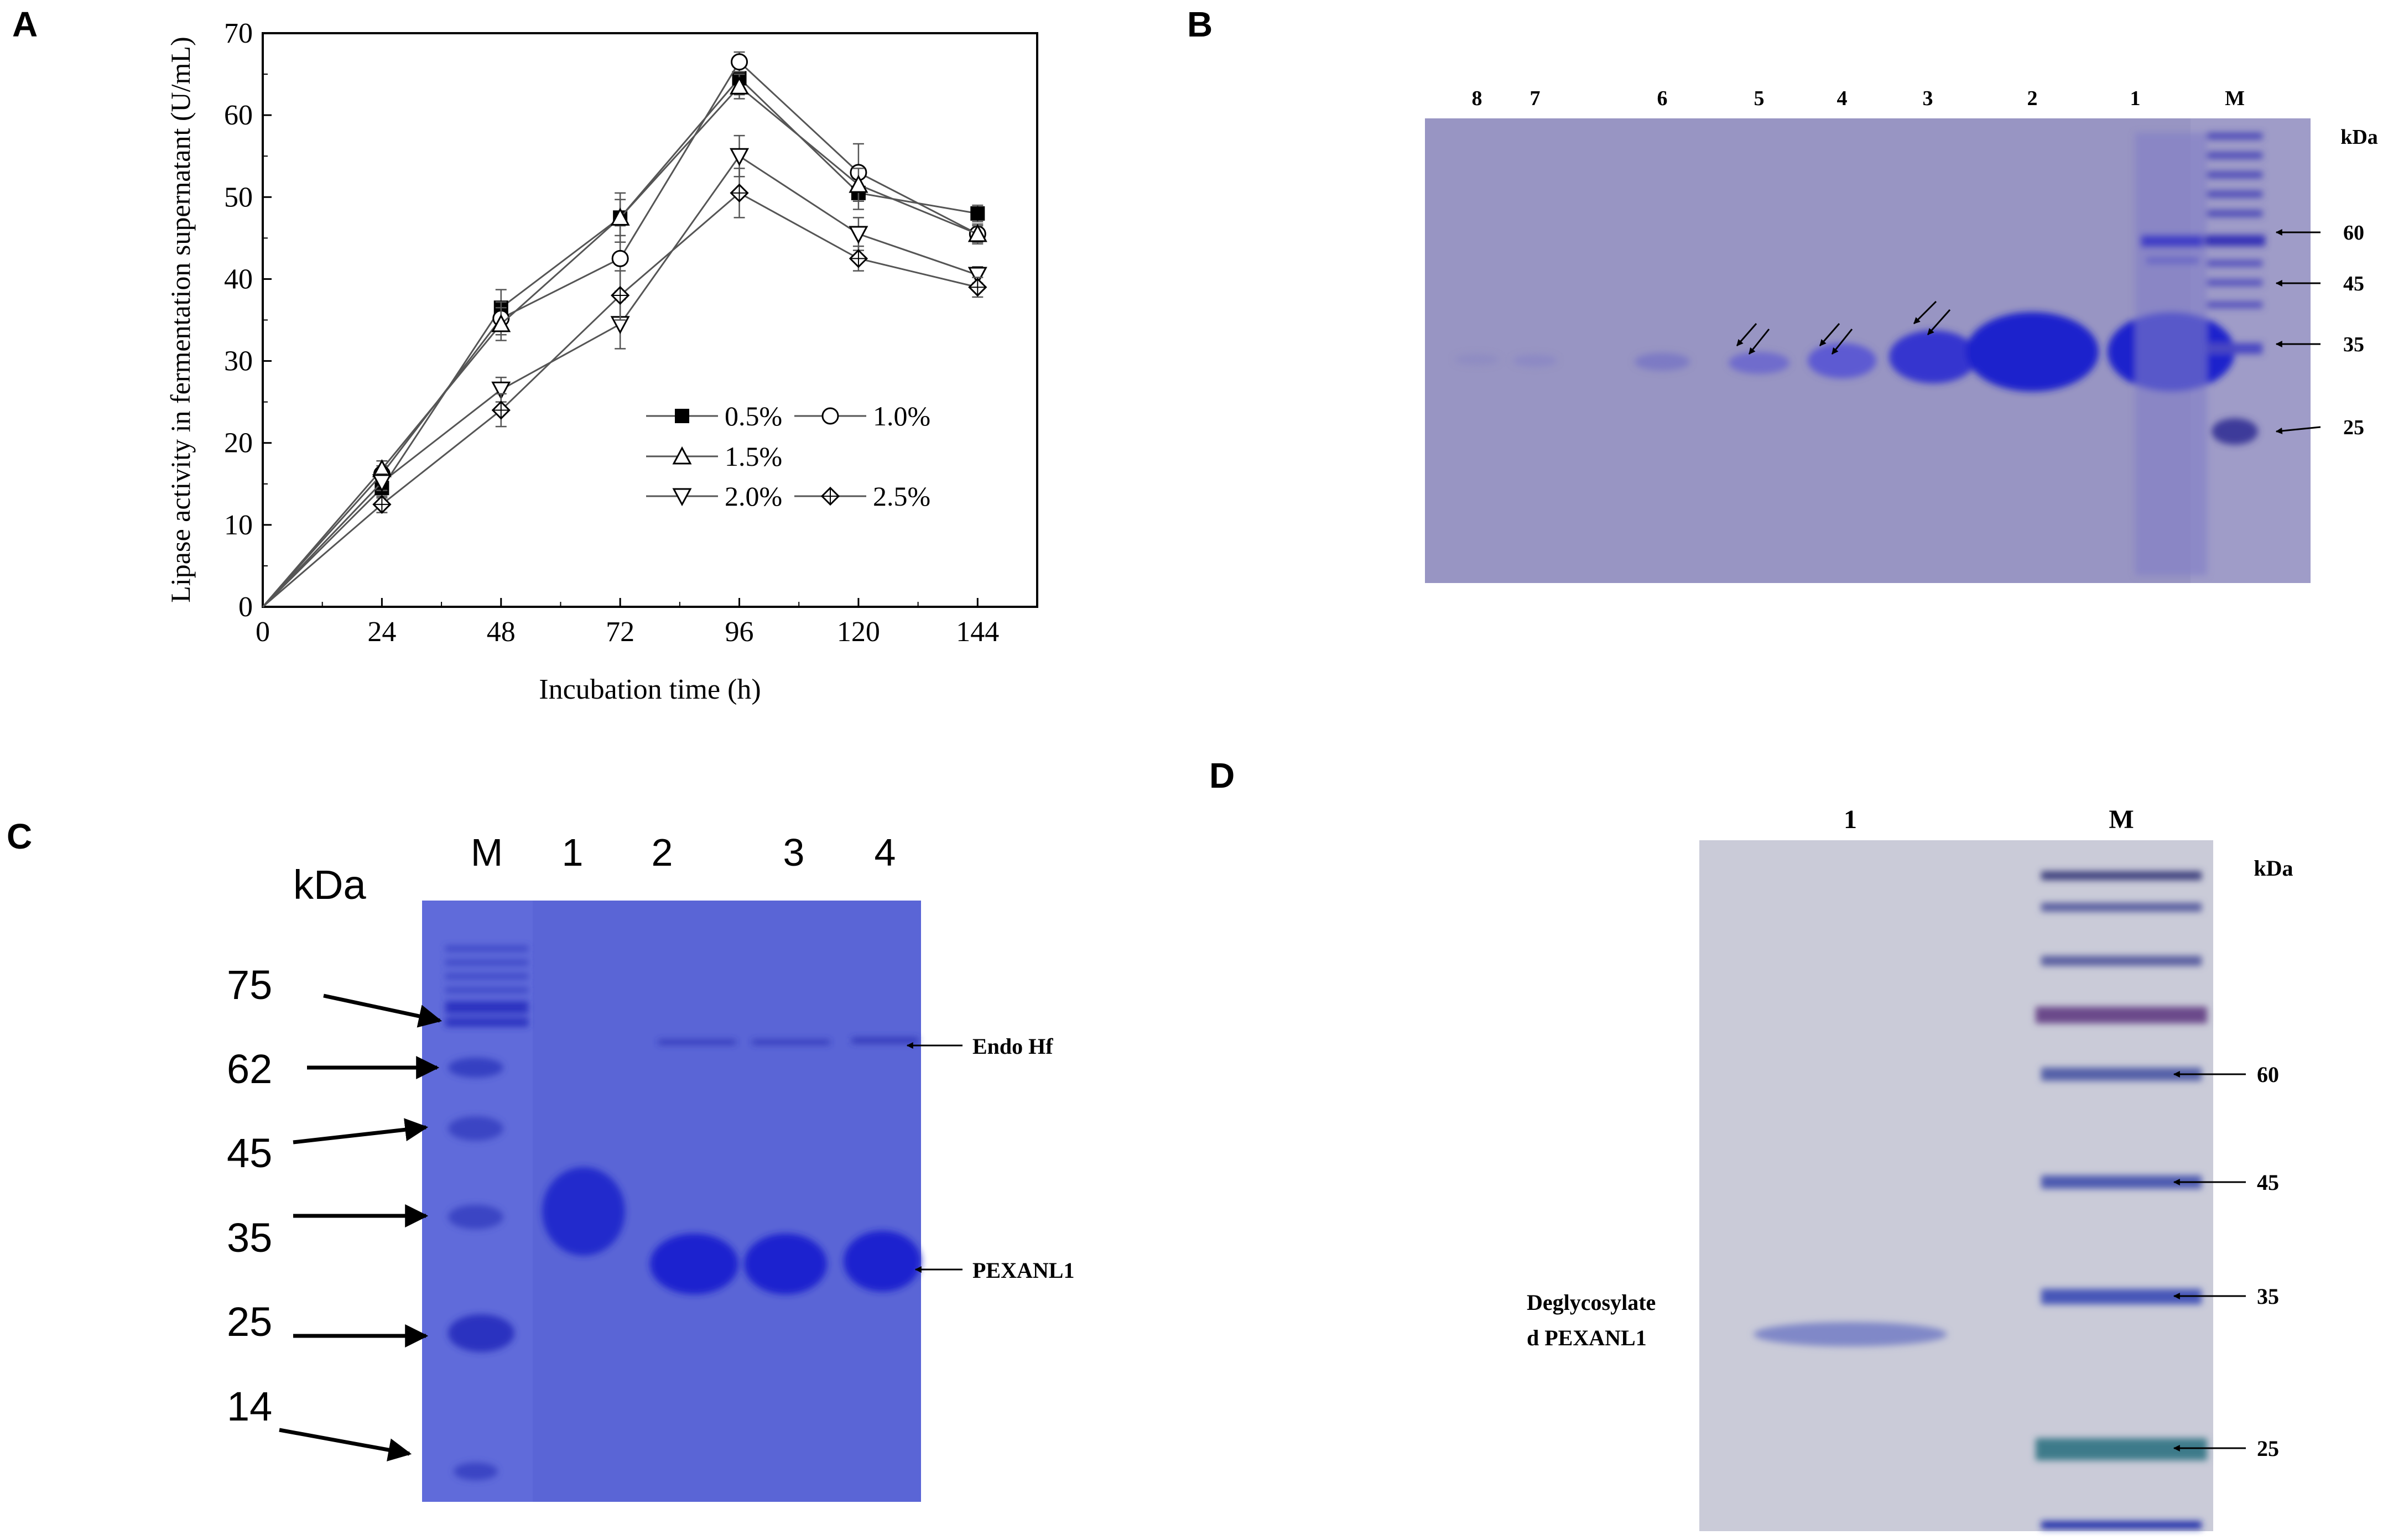 The image size is (2388, 1540). Describe the element at coordinates (250, 1069) in the screenshot. I see `marker-label: 62` at that location.